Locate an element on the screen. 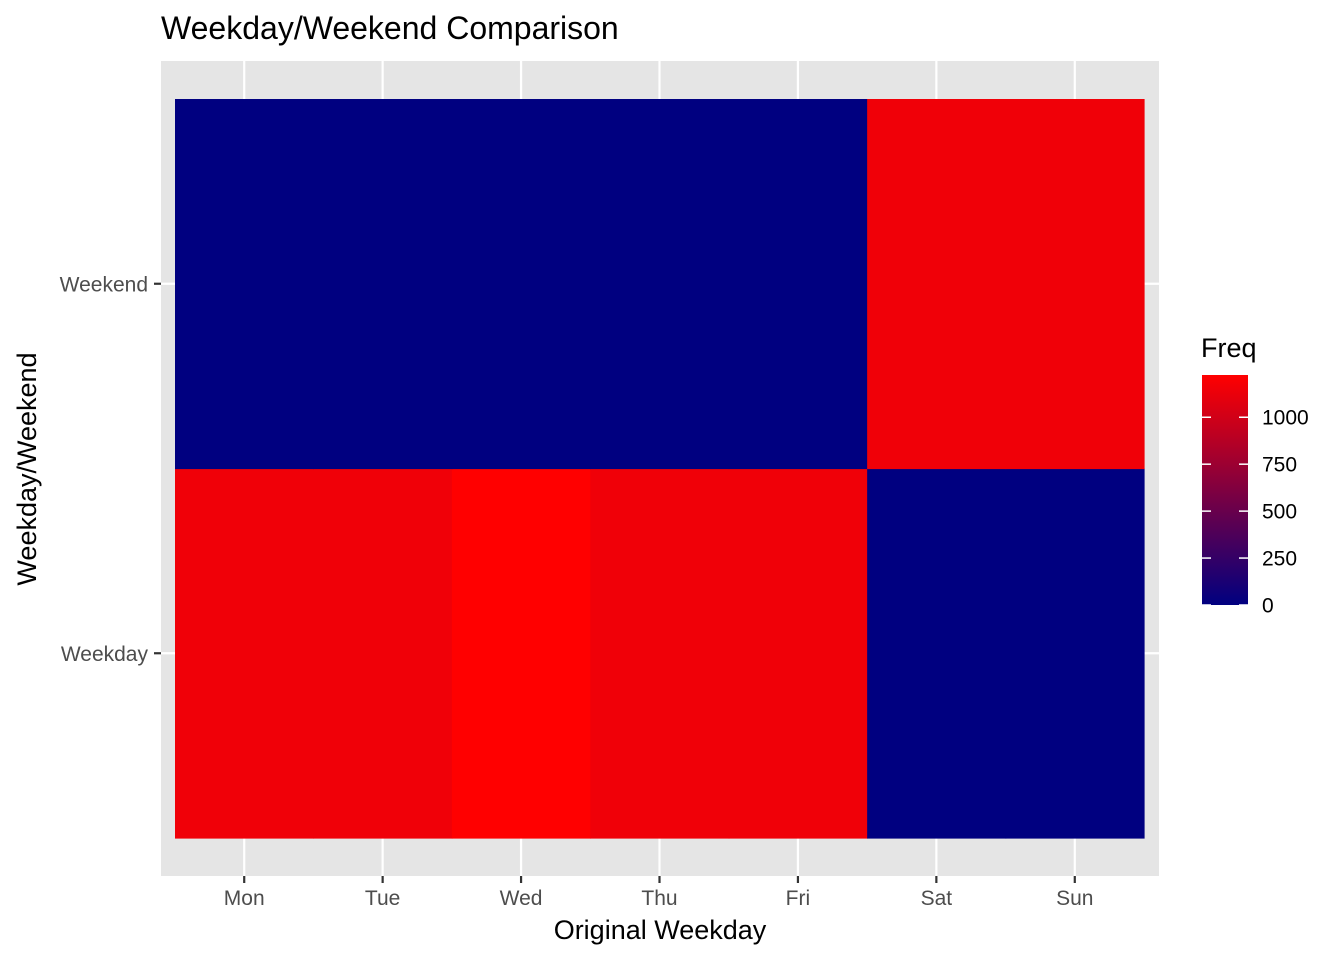 This screenshot has height=960, width=1344. heatmap-tile-wed-weekend is located at coordinates (521, 284).